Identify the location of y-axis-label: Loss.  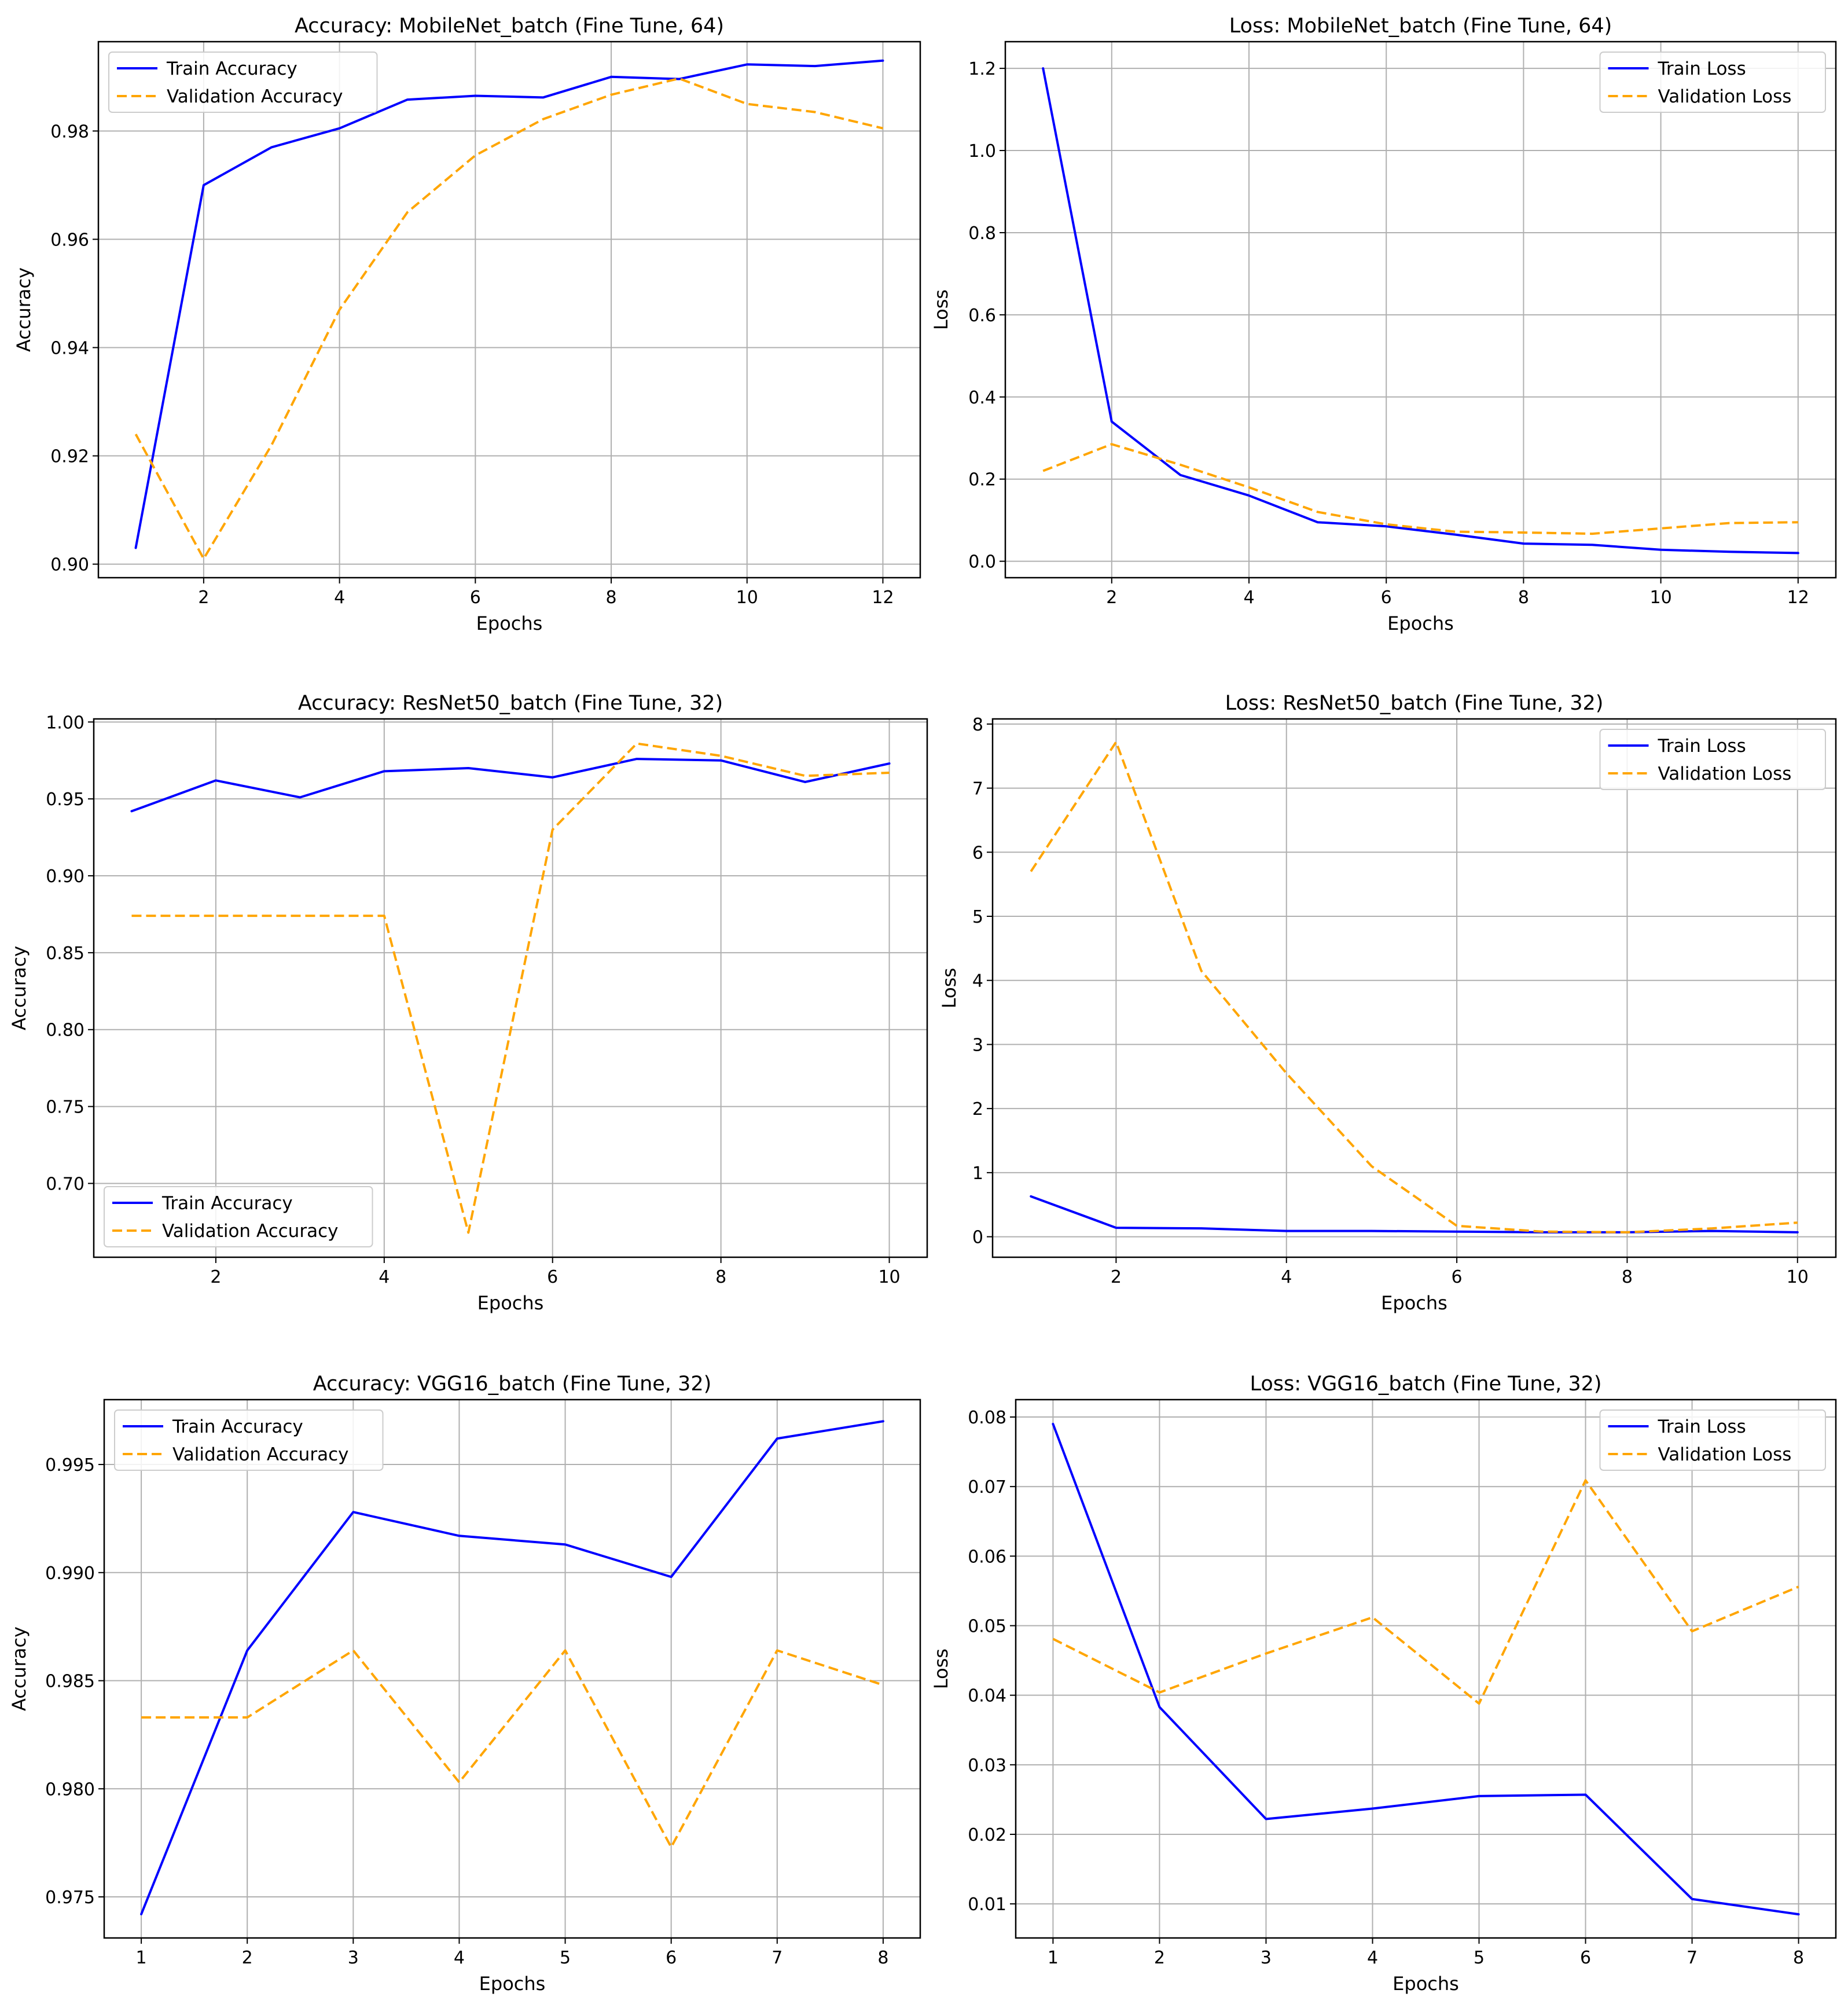
(941, 1669).